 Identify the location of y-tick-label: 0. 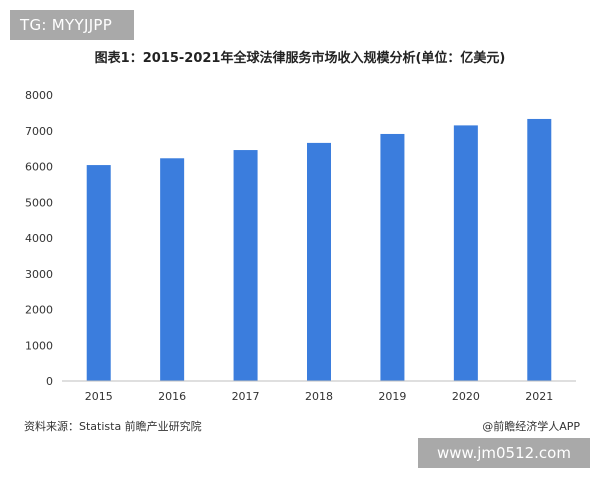
(49, 381).